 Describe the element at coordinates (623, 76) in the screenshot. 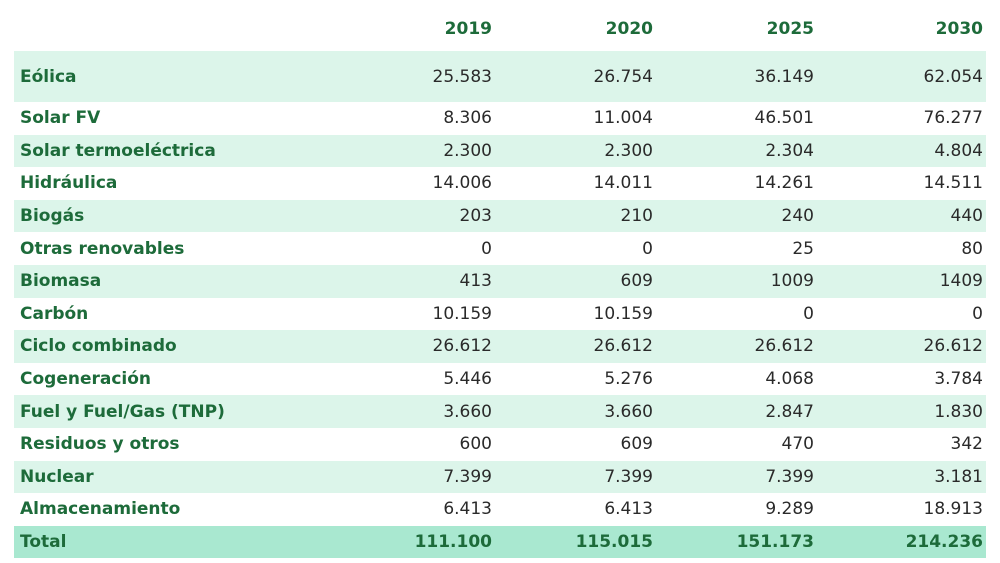

I see `row-value-2020: 26.754` at that location.